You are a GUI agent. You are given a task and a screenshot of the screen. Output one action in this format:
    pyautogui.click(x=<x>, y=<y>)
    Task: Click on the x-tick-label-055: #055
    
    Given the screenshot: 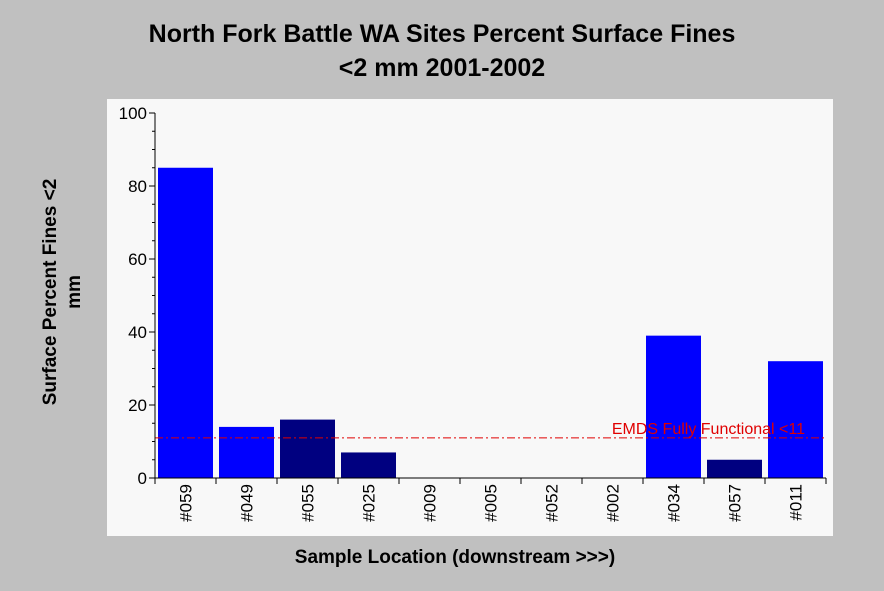 What is the action you would take?
    pyautogui.click(x=308, y=503)
    